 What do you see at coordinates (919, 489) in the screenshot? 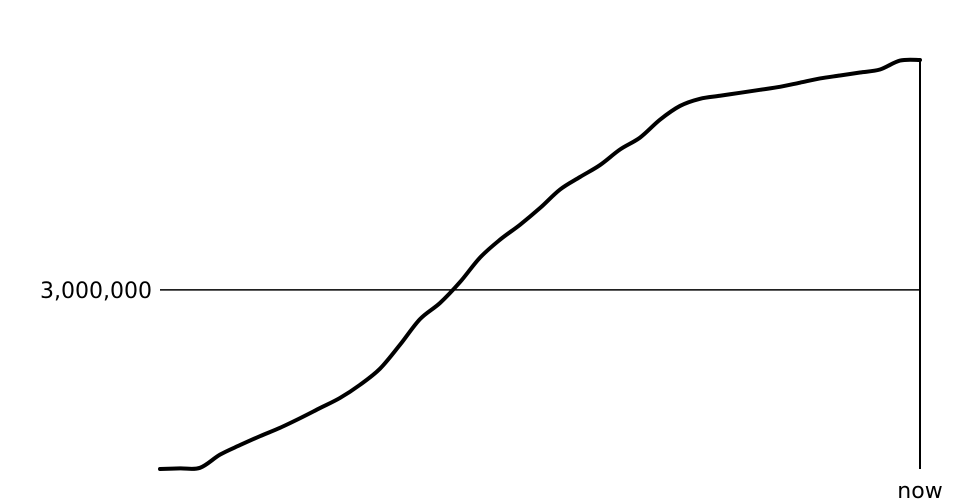
I see `x-tick-label-now: now` at bounding box center [919, 489].